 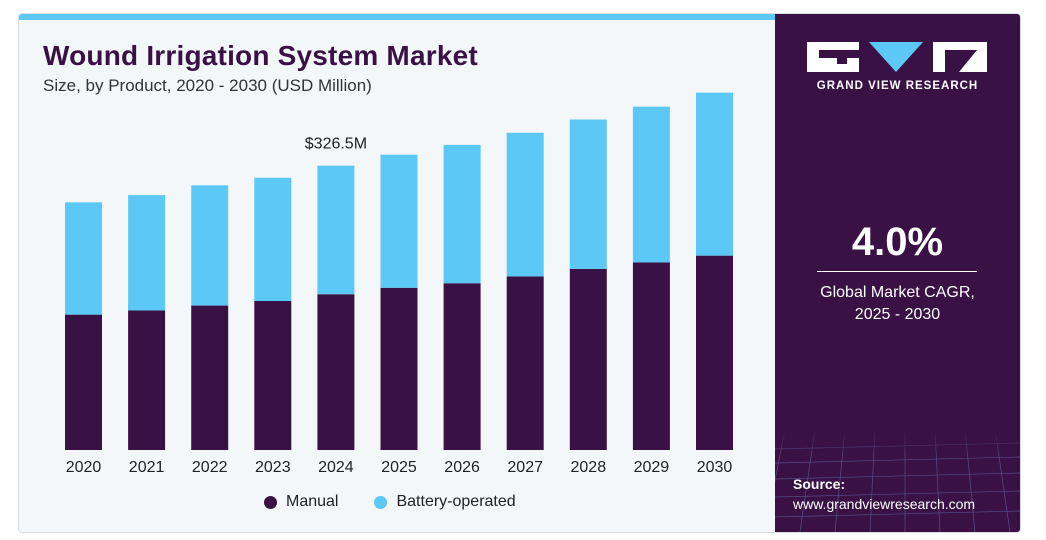 I want to click on bar-battery-2029, so click(x=651, y=184).